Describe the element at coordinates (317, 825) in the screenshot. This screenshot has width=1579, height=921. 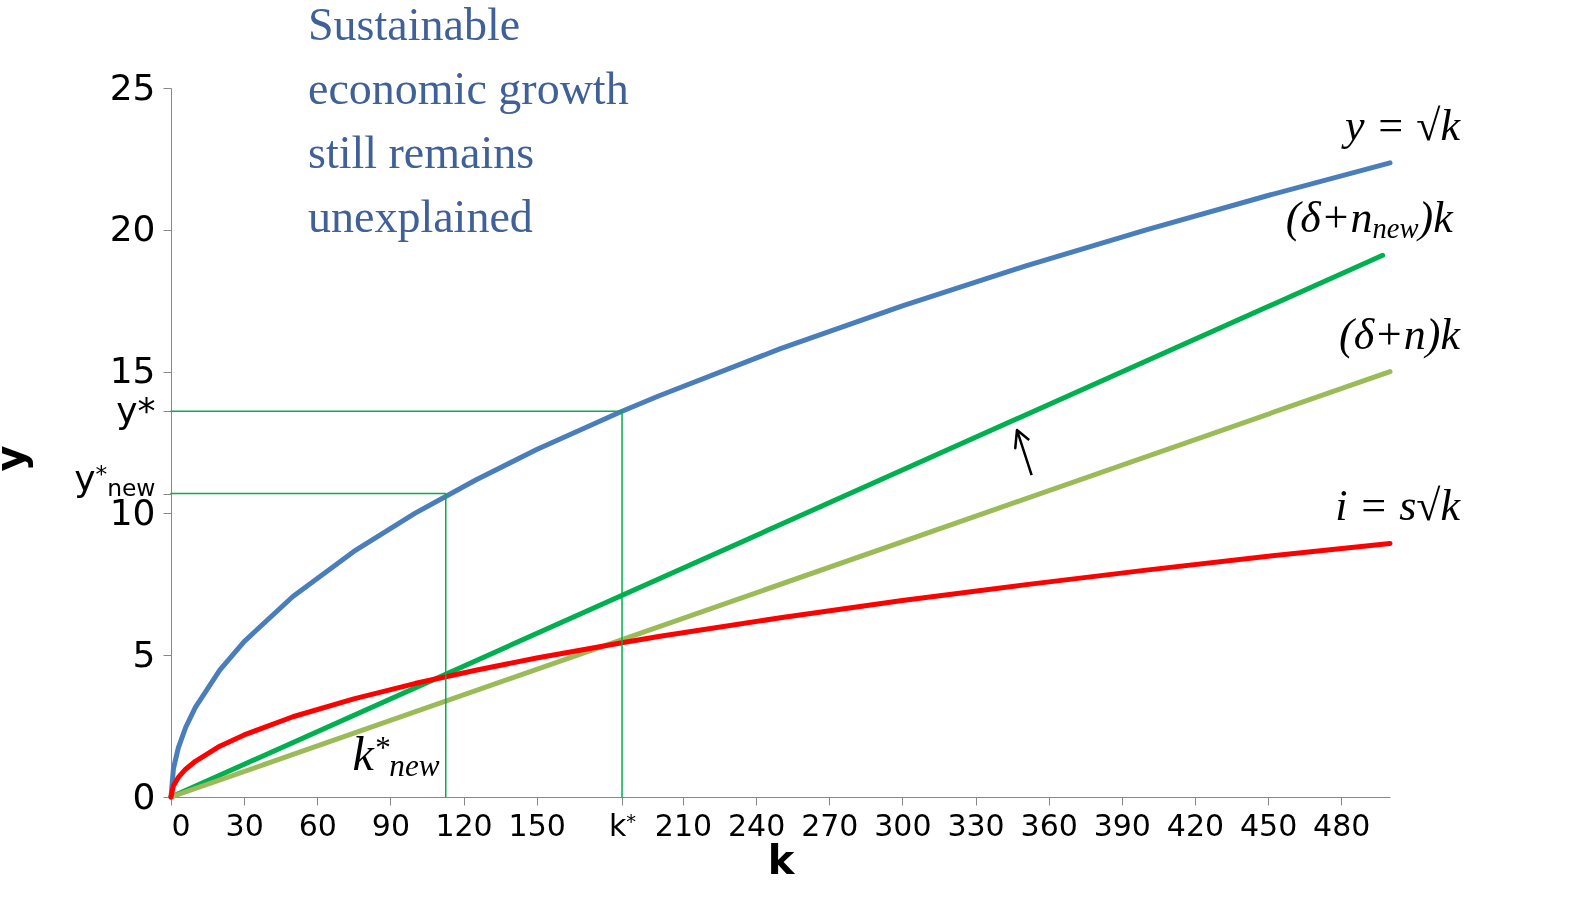
I see `x-tick-label: 60` at that location.